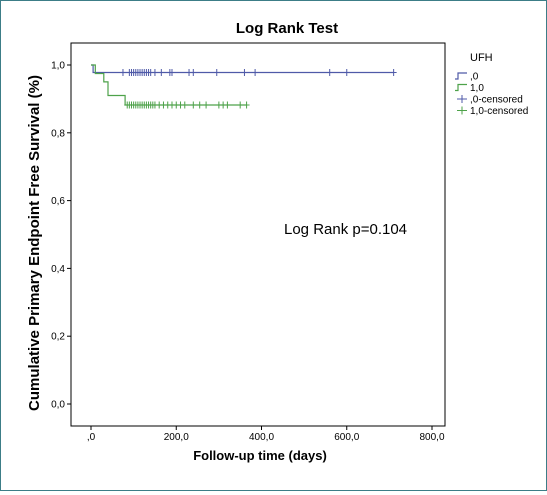 The image size is (547, 495). Describe the element at coordinates (58, 66) in the screenshot. I see `y-tick-label: 1,0` at that location.